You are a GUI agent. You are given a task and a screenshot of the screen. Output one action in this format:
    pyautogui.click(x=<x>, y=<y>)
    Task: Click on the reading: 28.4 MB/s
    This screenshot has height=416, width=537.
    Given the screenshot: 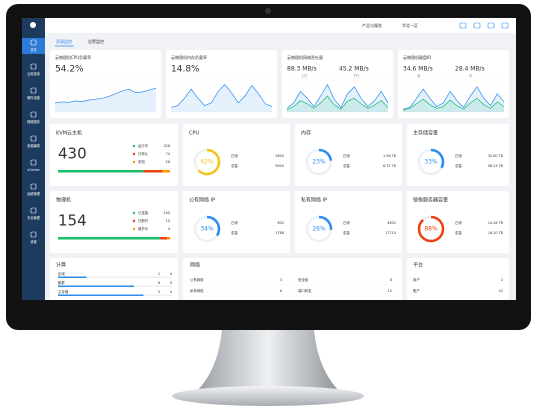 What is the action you would take?
    pyautogui.click(x=470, y=69)
    